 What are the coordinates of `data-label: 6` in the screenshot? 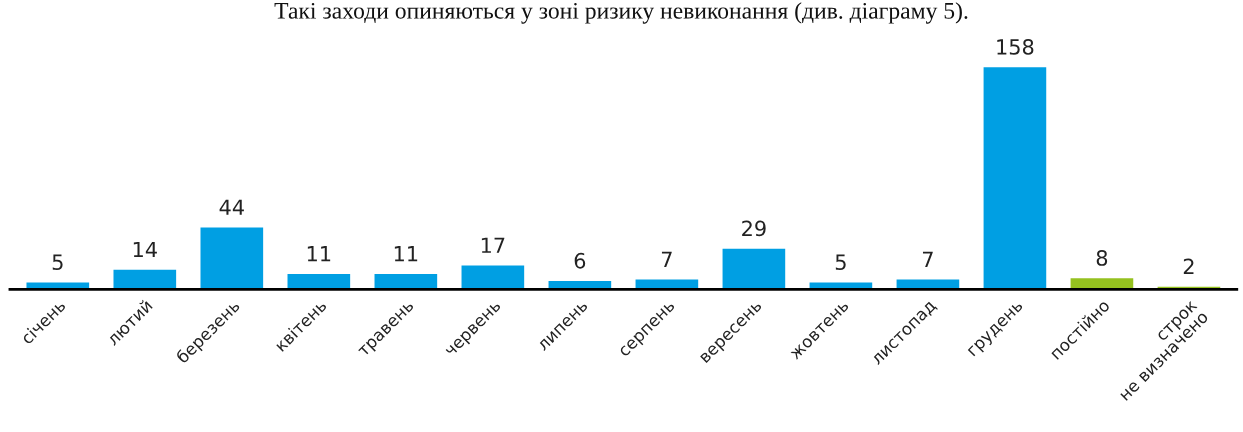 It's located at (580, 260).